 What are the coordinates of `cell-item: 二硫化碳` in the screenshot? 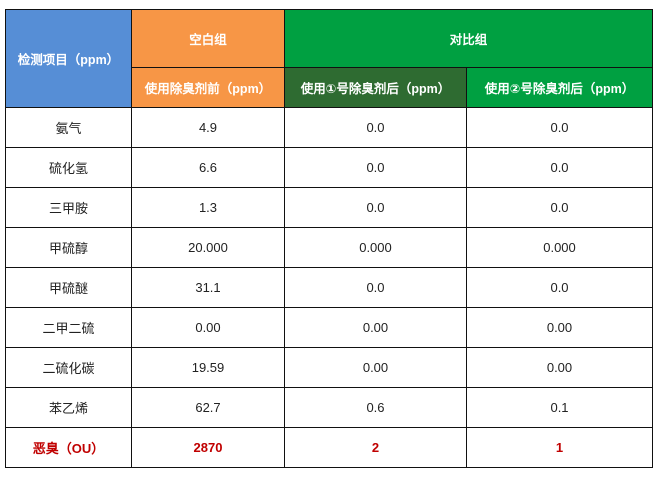 It's located at (68, 367).